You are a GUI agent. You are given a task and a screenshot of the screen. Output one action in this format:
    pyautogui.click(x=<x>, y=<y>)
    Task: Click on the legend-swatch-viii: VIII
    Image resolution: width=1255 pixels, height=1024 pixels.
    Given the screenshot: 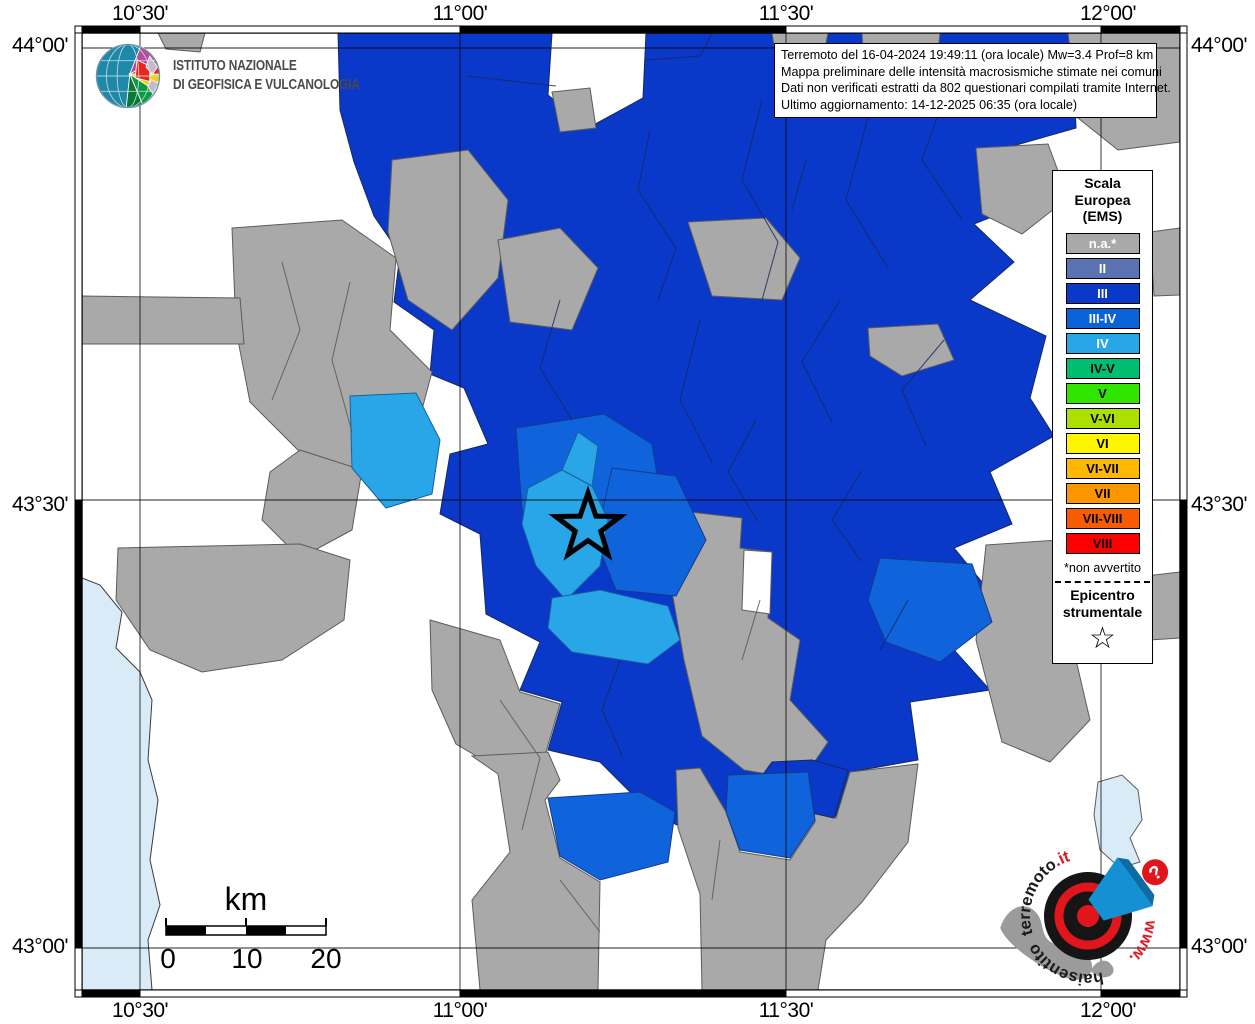 What is the action you would take?
    pyautogui.click(x=1102, y=543)
    